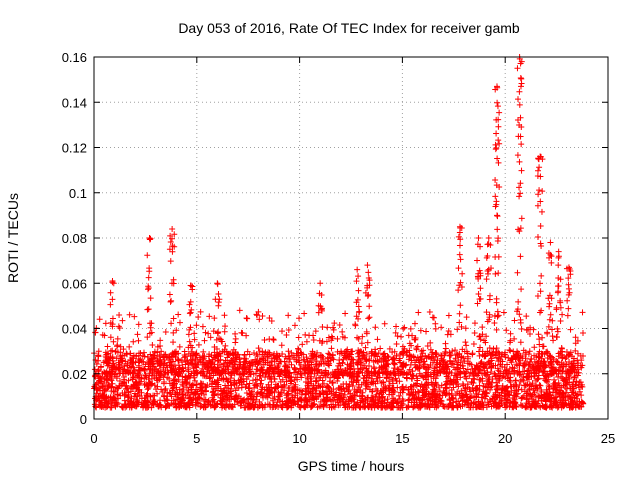 Image resolution: width=640 pixels, height=480 pixels. I want to click on x-axis-label: GPS time / hours, so click(351, 466).